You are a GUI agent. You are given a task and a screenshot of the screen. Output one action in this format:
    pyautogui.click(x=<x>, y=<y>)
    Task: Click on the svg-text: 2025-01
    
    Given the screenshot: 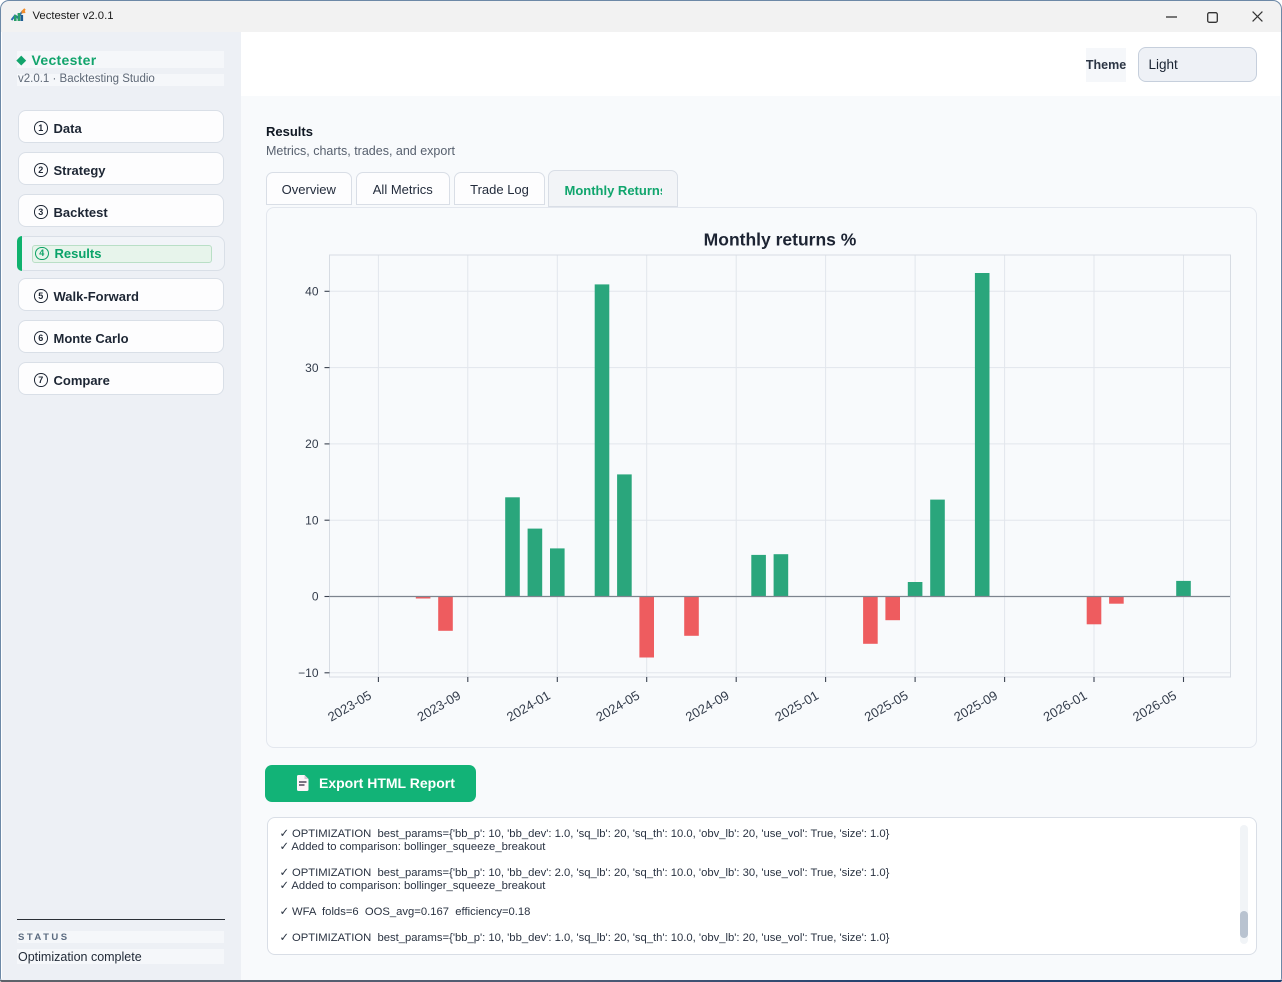 What is the action you would take?
    pyautogui.click(x=796, y=706)
    